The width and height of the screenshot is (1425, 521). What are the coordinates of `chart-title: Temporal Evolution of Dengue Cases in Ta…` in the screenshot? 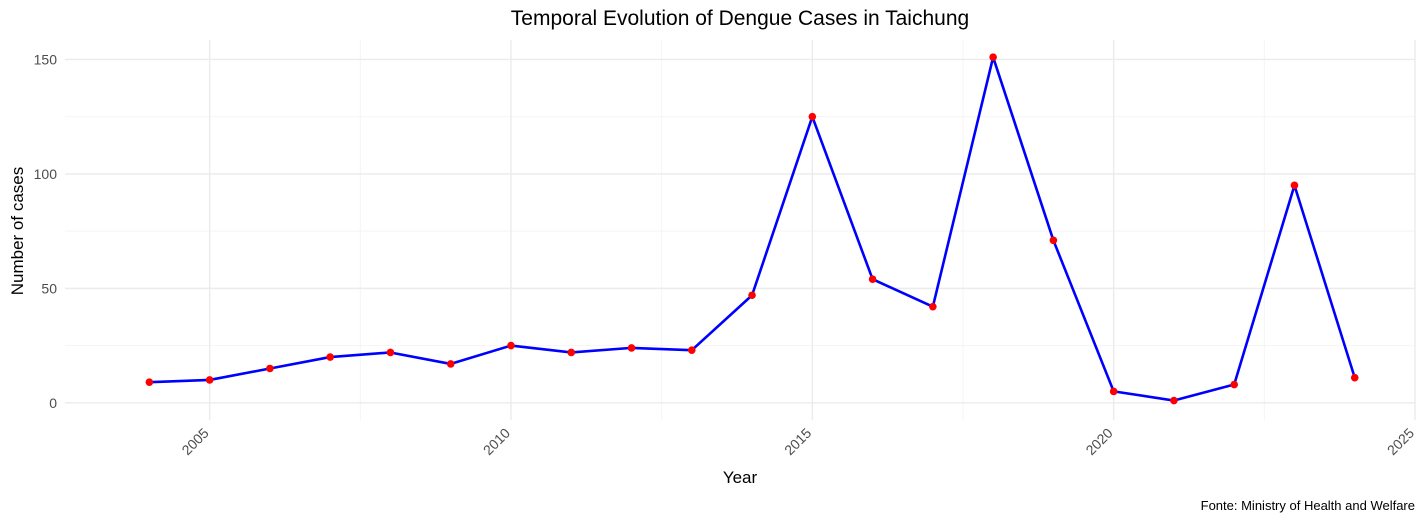 It's located at (740, 18).